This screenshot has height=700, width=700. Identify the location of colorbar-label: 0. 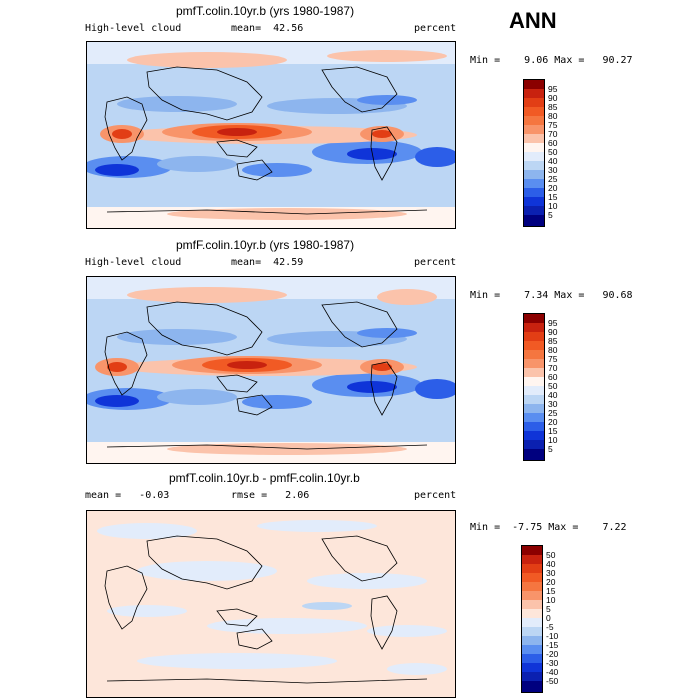
(548, 618).